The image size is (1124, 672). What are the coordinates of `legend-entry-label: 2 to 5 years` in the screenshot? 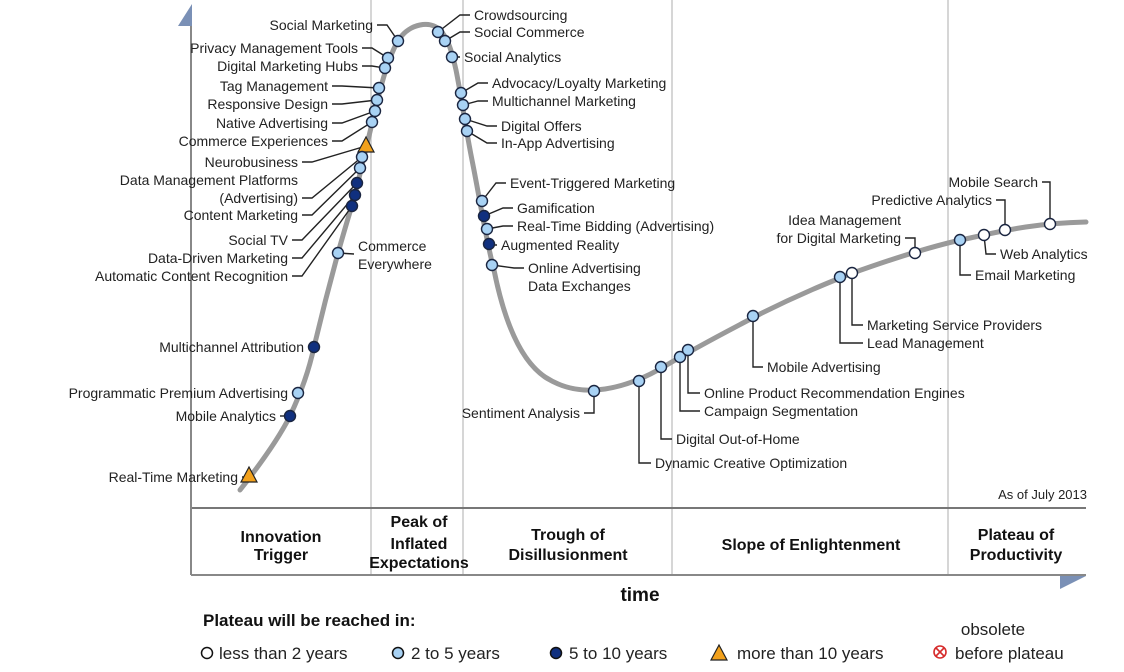 It's located at (455, 653).